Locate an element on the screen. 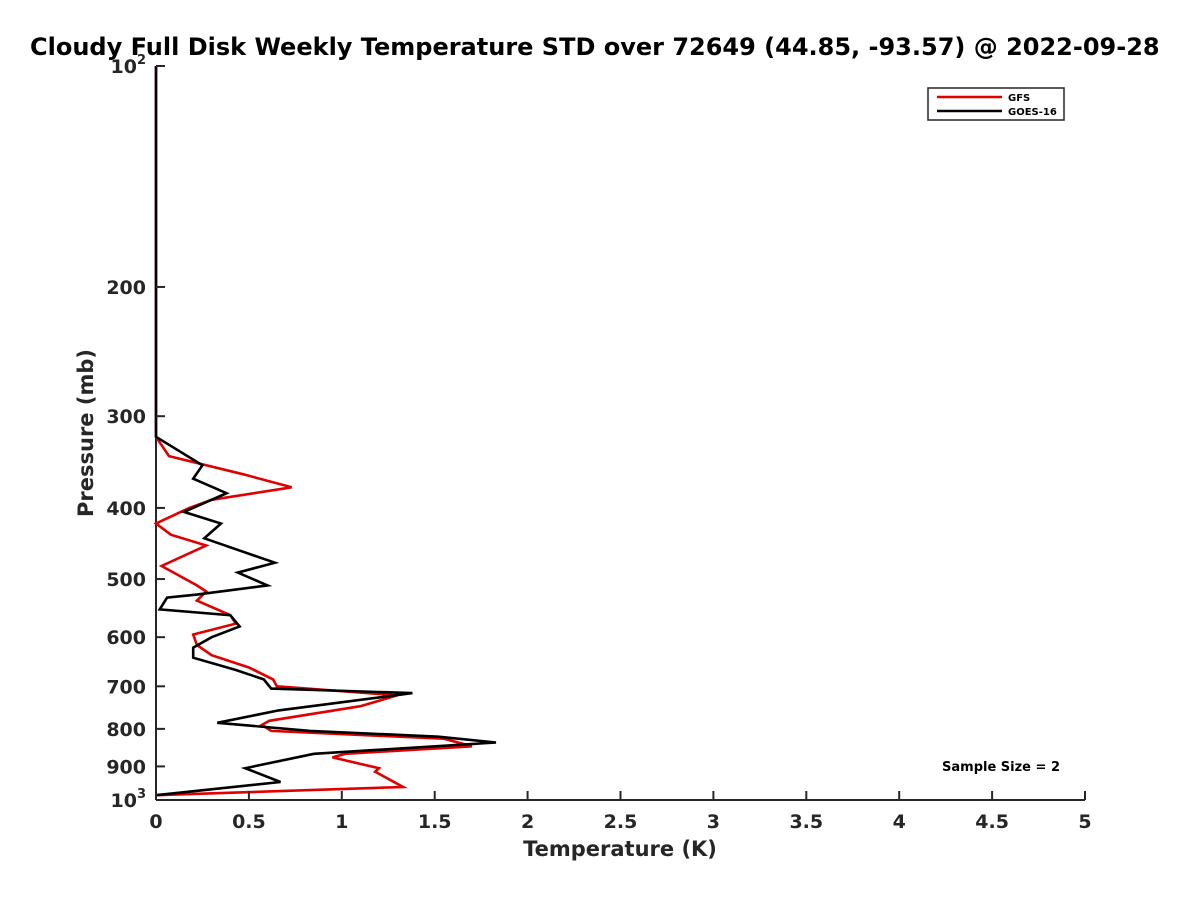 The width and height of the screenshot is (1200, 900). x-axis-label: Temperature (K) is located at coordinates (620, 849).